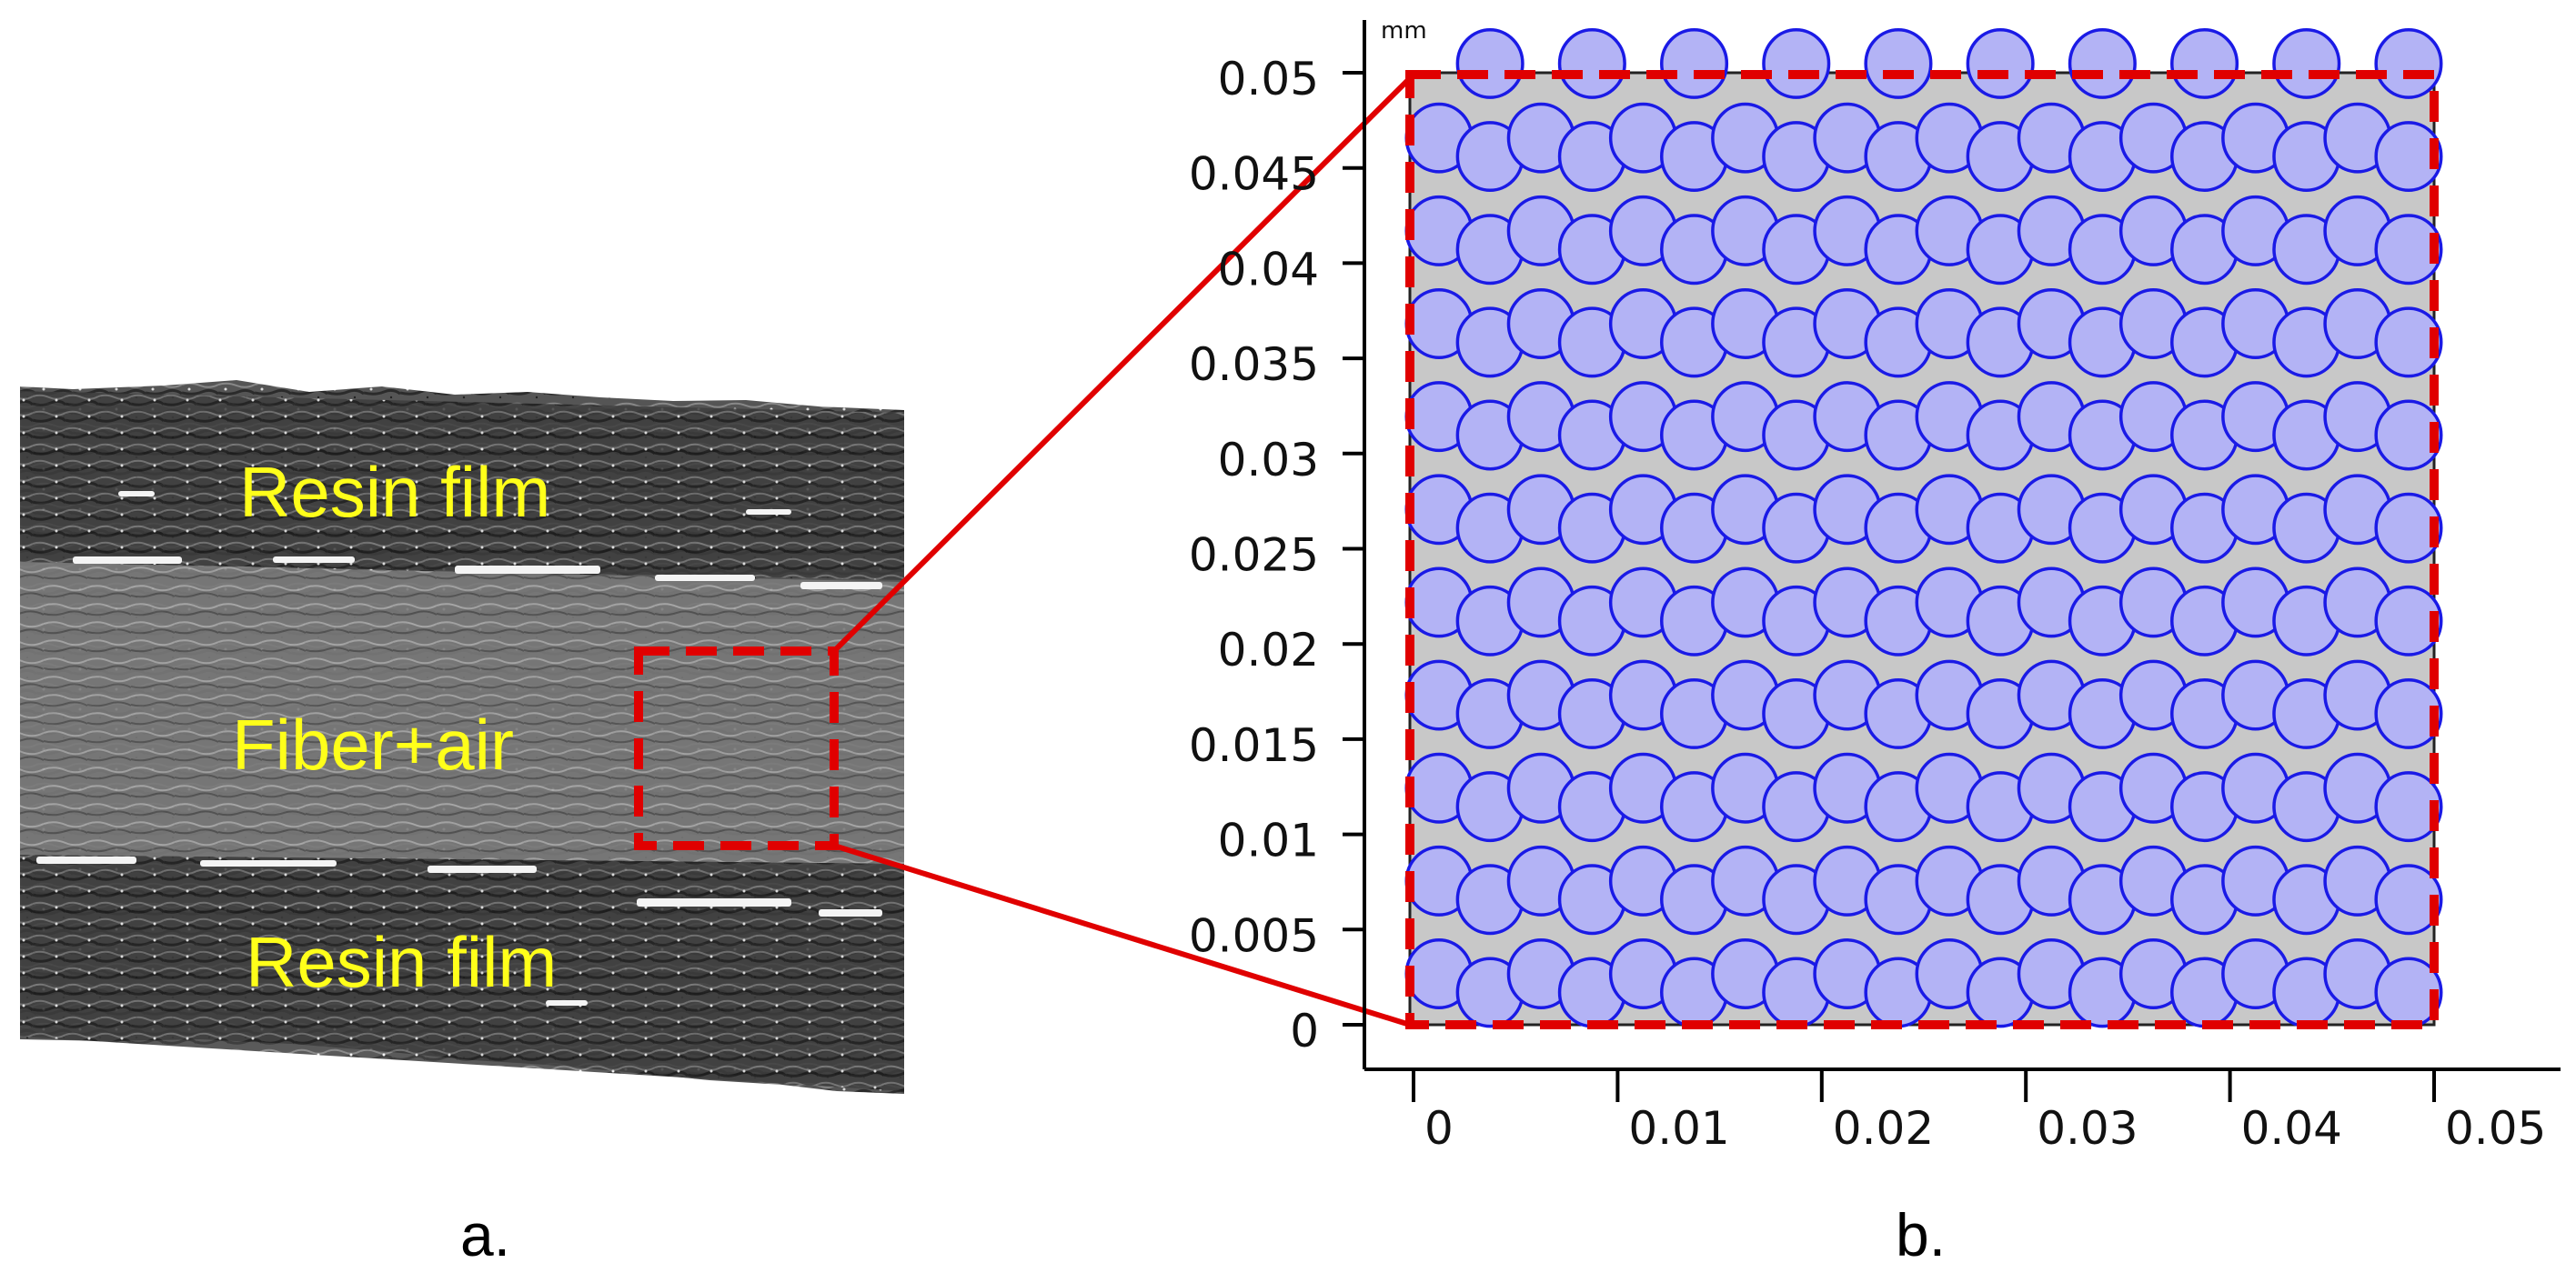 This screenshot has width=2576, height=1283. I want to click on y-tick-label: 0.005, so click(1254, 935).